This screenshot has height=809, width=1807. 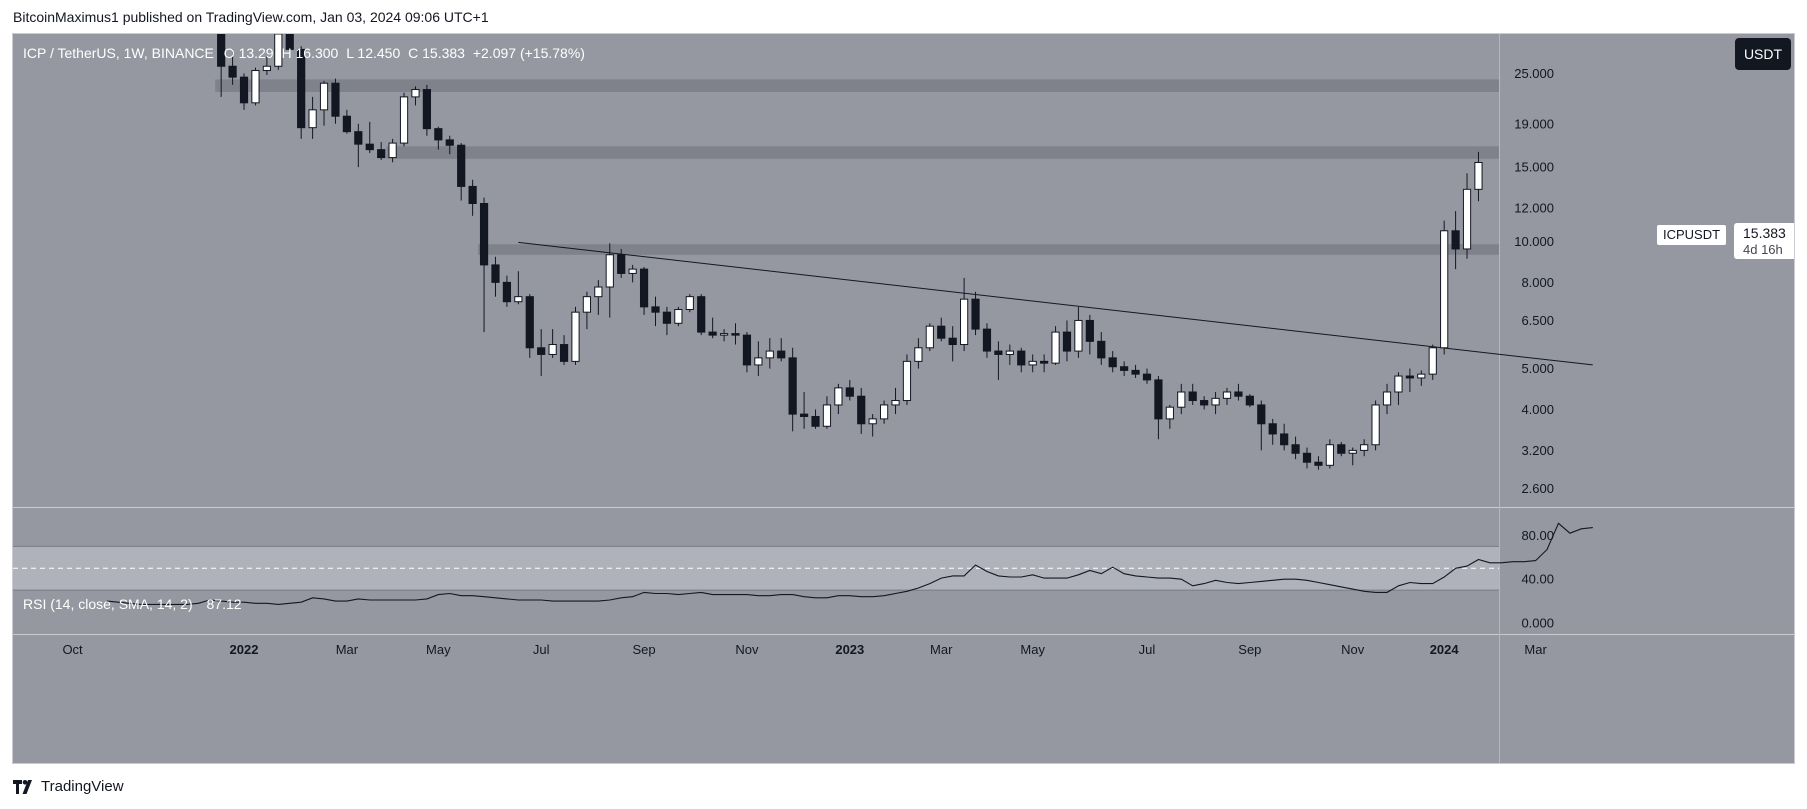 What do you see at coordinates (1537, 488) in the screenshot?
I see `price-tick-label: 2.600` at bounding box center [1537, 488].